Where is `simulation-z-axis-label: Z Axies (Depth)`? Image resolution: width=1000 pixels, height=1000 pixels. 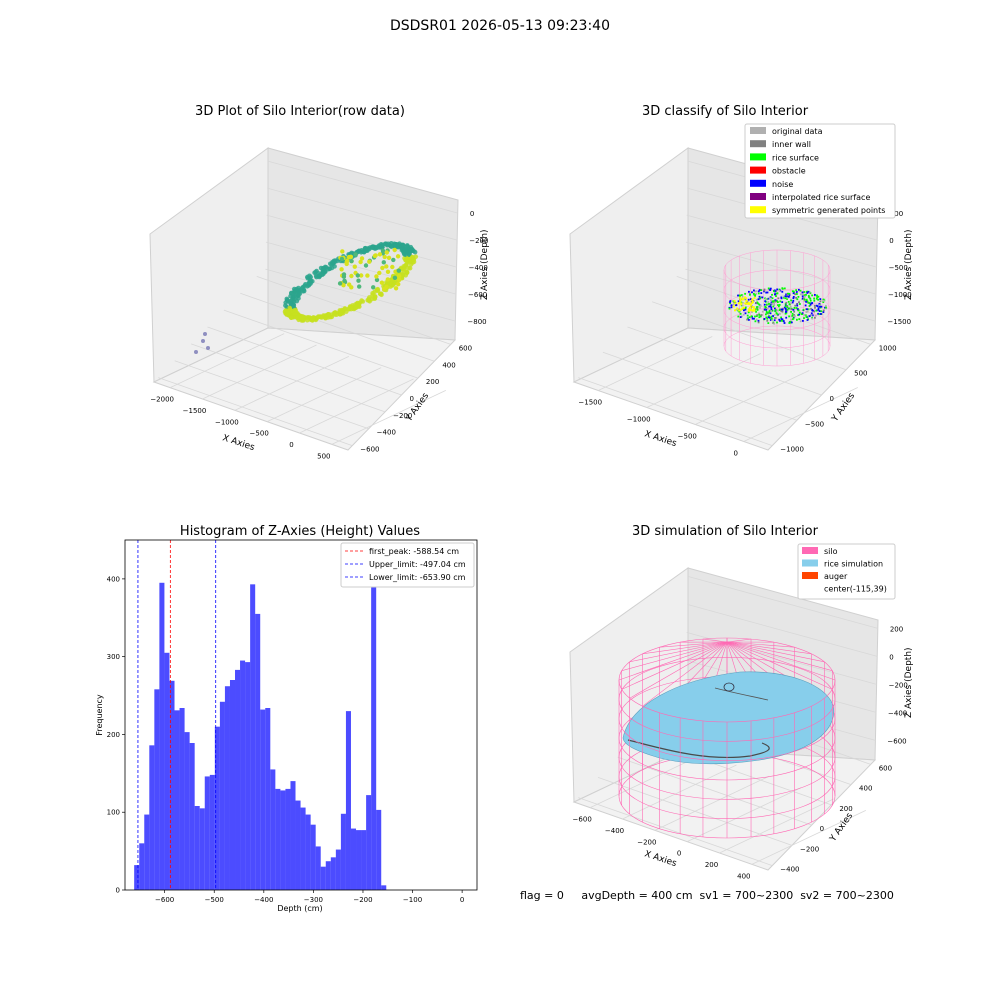 simulation-z-axis-label: Z Axies (Depth) is located at coordinates (909, 682).